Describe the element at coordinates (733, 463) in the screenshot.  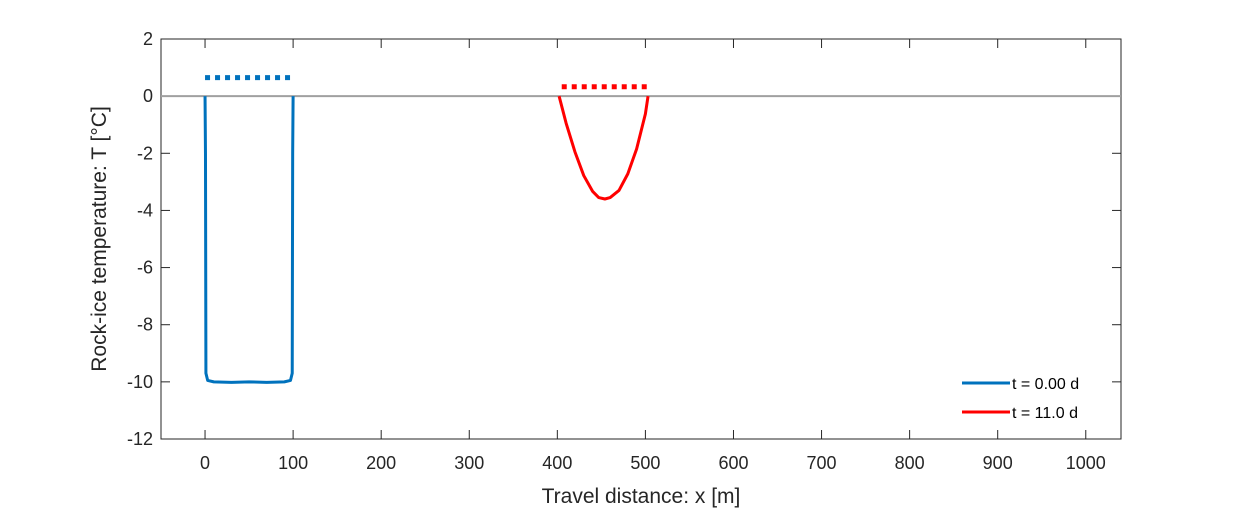
I see `x-tick-label: 600` at that location.